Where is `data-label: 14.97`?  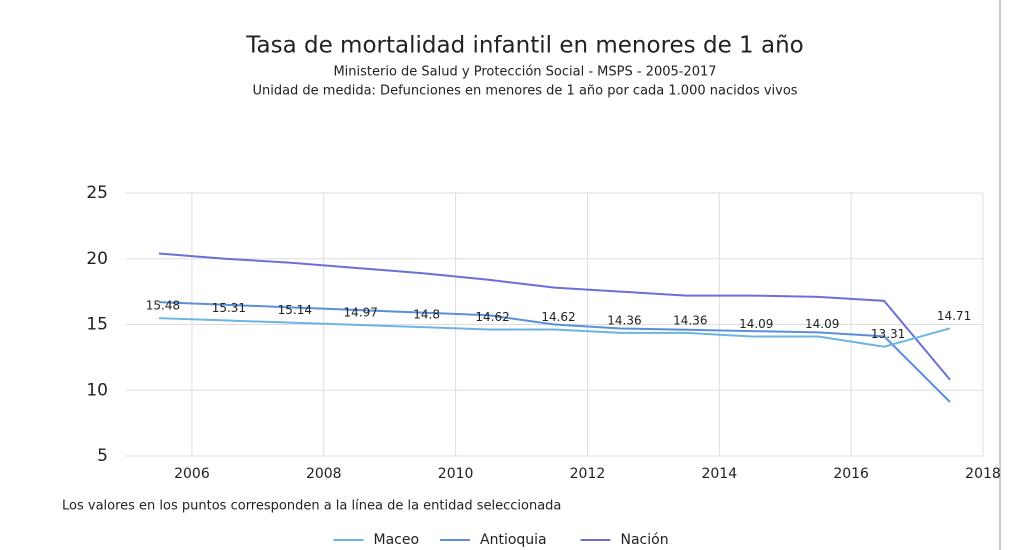 data-label: 14.97 is located at coordinates (361, 312).